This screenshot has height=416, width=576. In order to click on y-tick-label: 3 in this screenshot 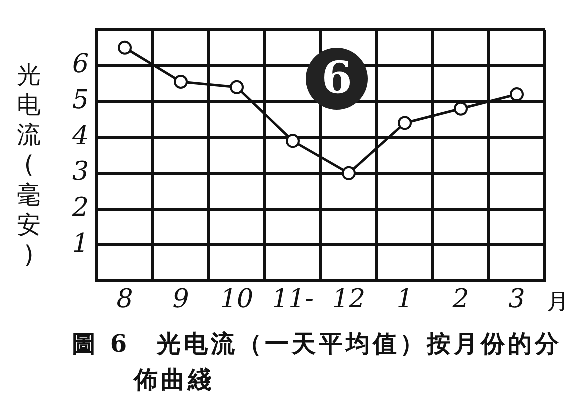, I will do `click(80, 172)`.